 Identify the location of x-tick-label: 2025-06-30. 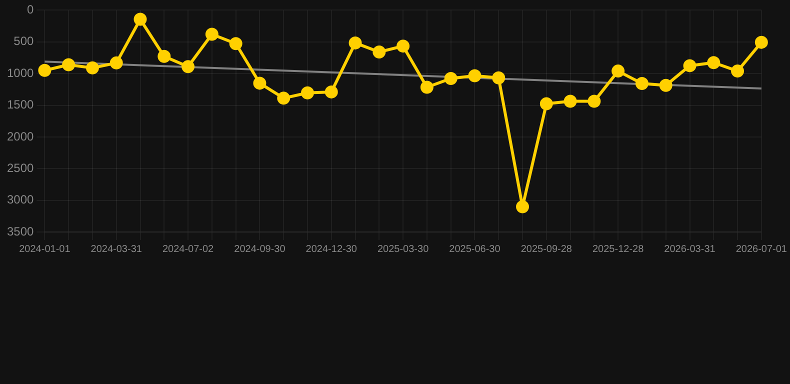
(475, 249).